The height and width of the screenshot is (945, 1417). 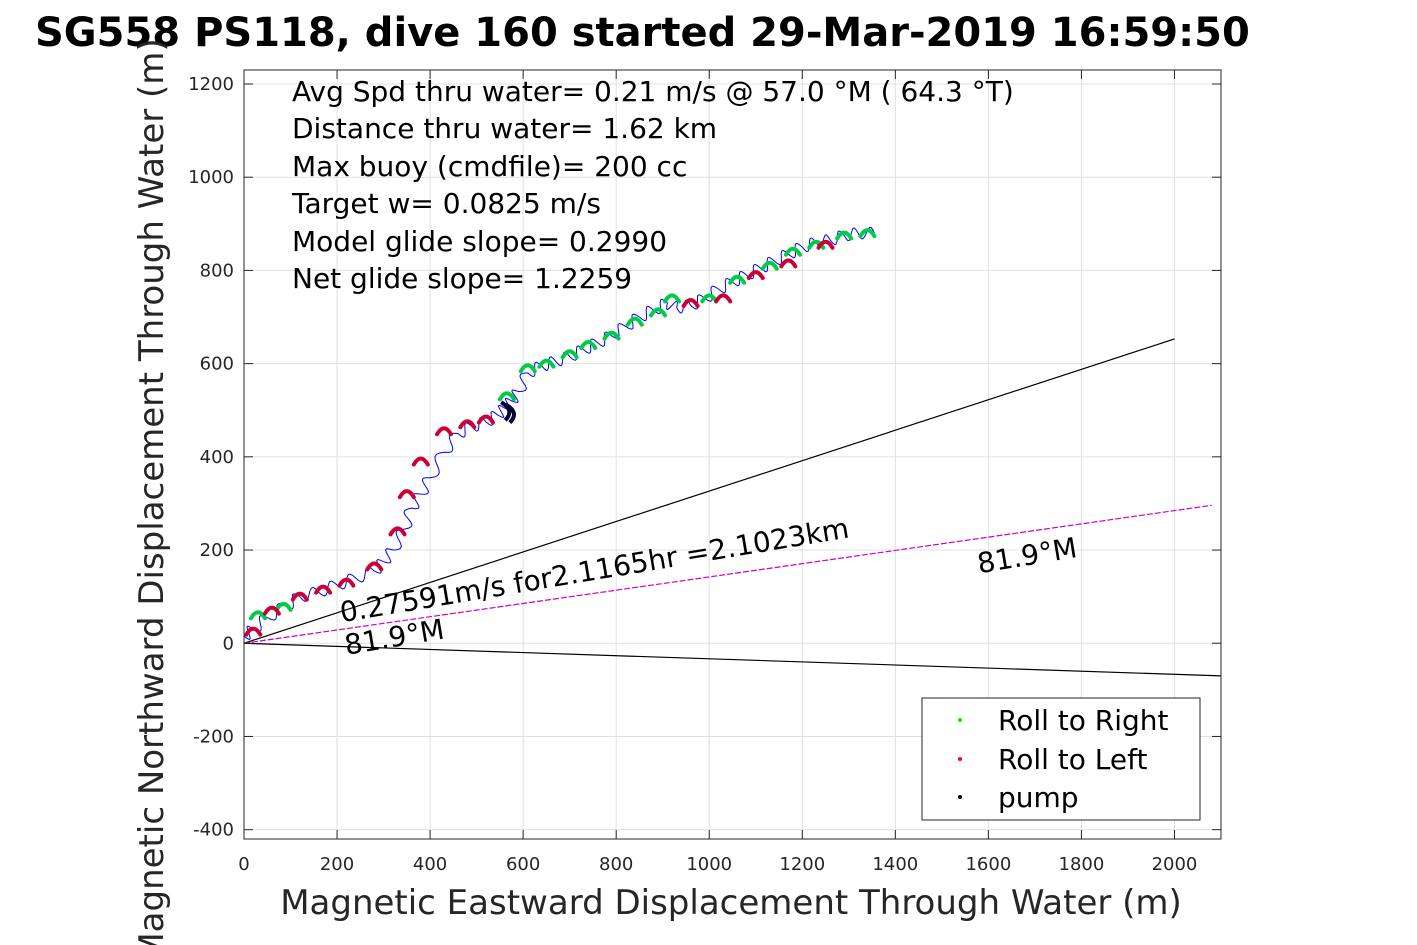 I want to click on y-tick-label: -400, so click(x=213, y=830).